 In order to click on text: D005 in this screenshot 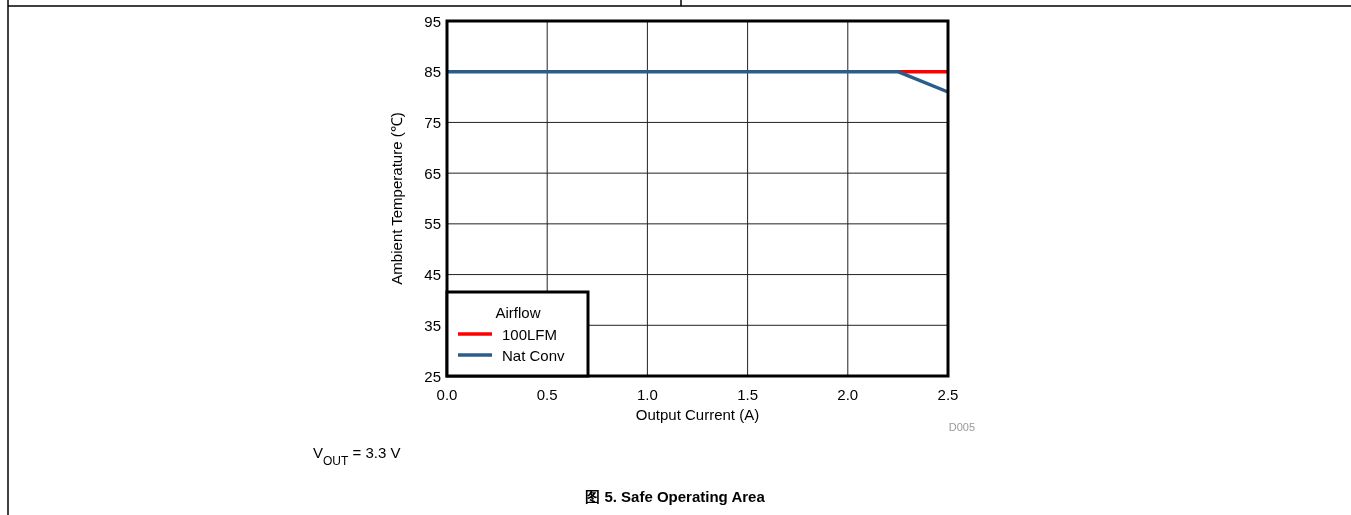, I will do `click(961, 427)`.